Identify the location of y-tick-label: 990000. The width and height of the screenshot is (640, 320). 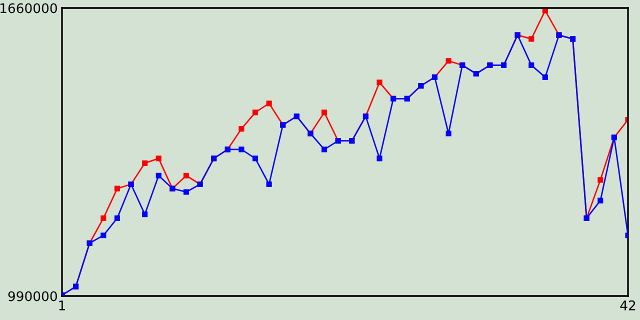
(32, 296).